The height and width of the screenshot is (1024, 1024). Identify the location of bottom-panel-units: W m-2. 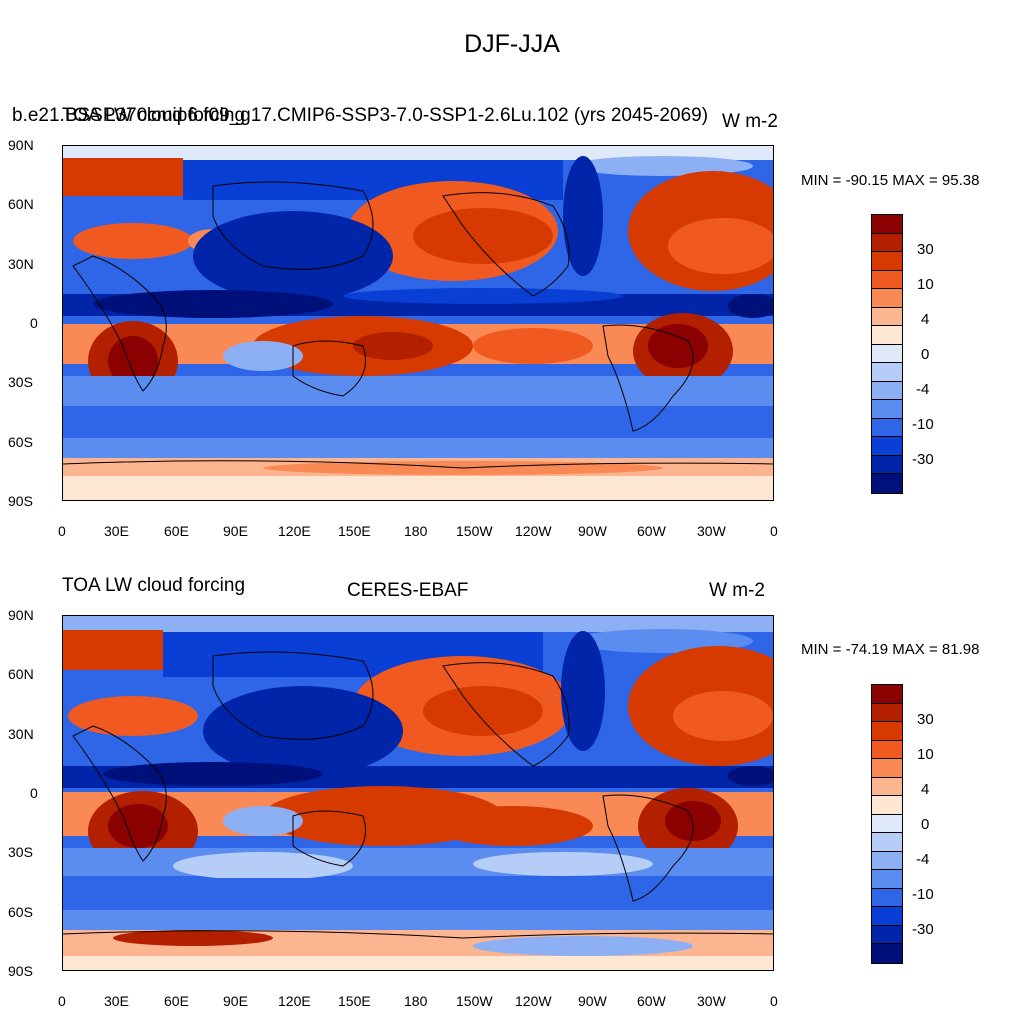
(737, 590).